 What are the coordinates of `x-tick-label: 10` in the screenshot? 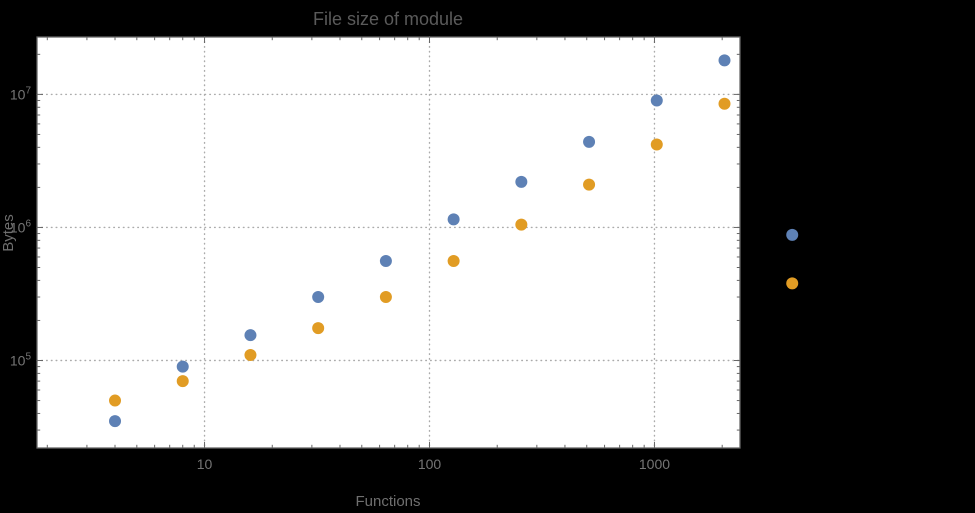 It's located at (205, 464).